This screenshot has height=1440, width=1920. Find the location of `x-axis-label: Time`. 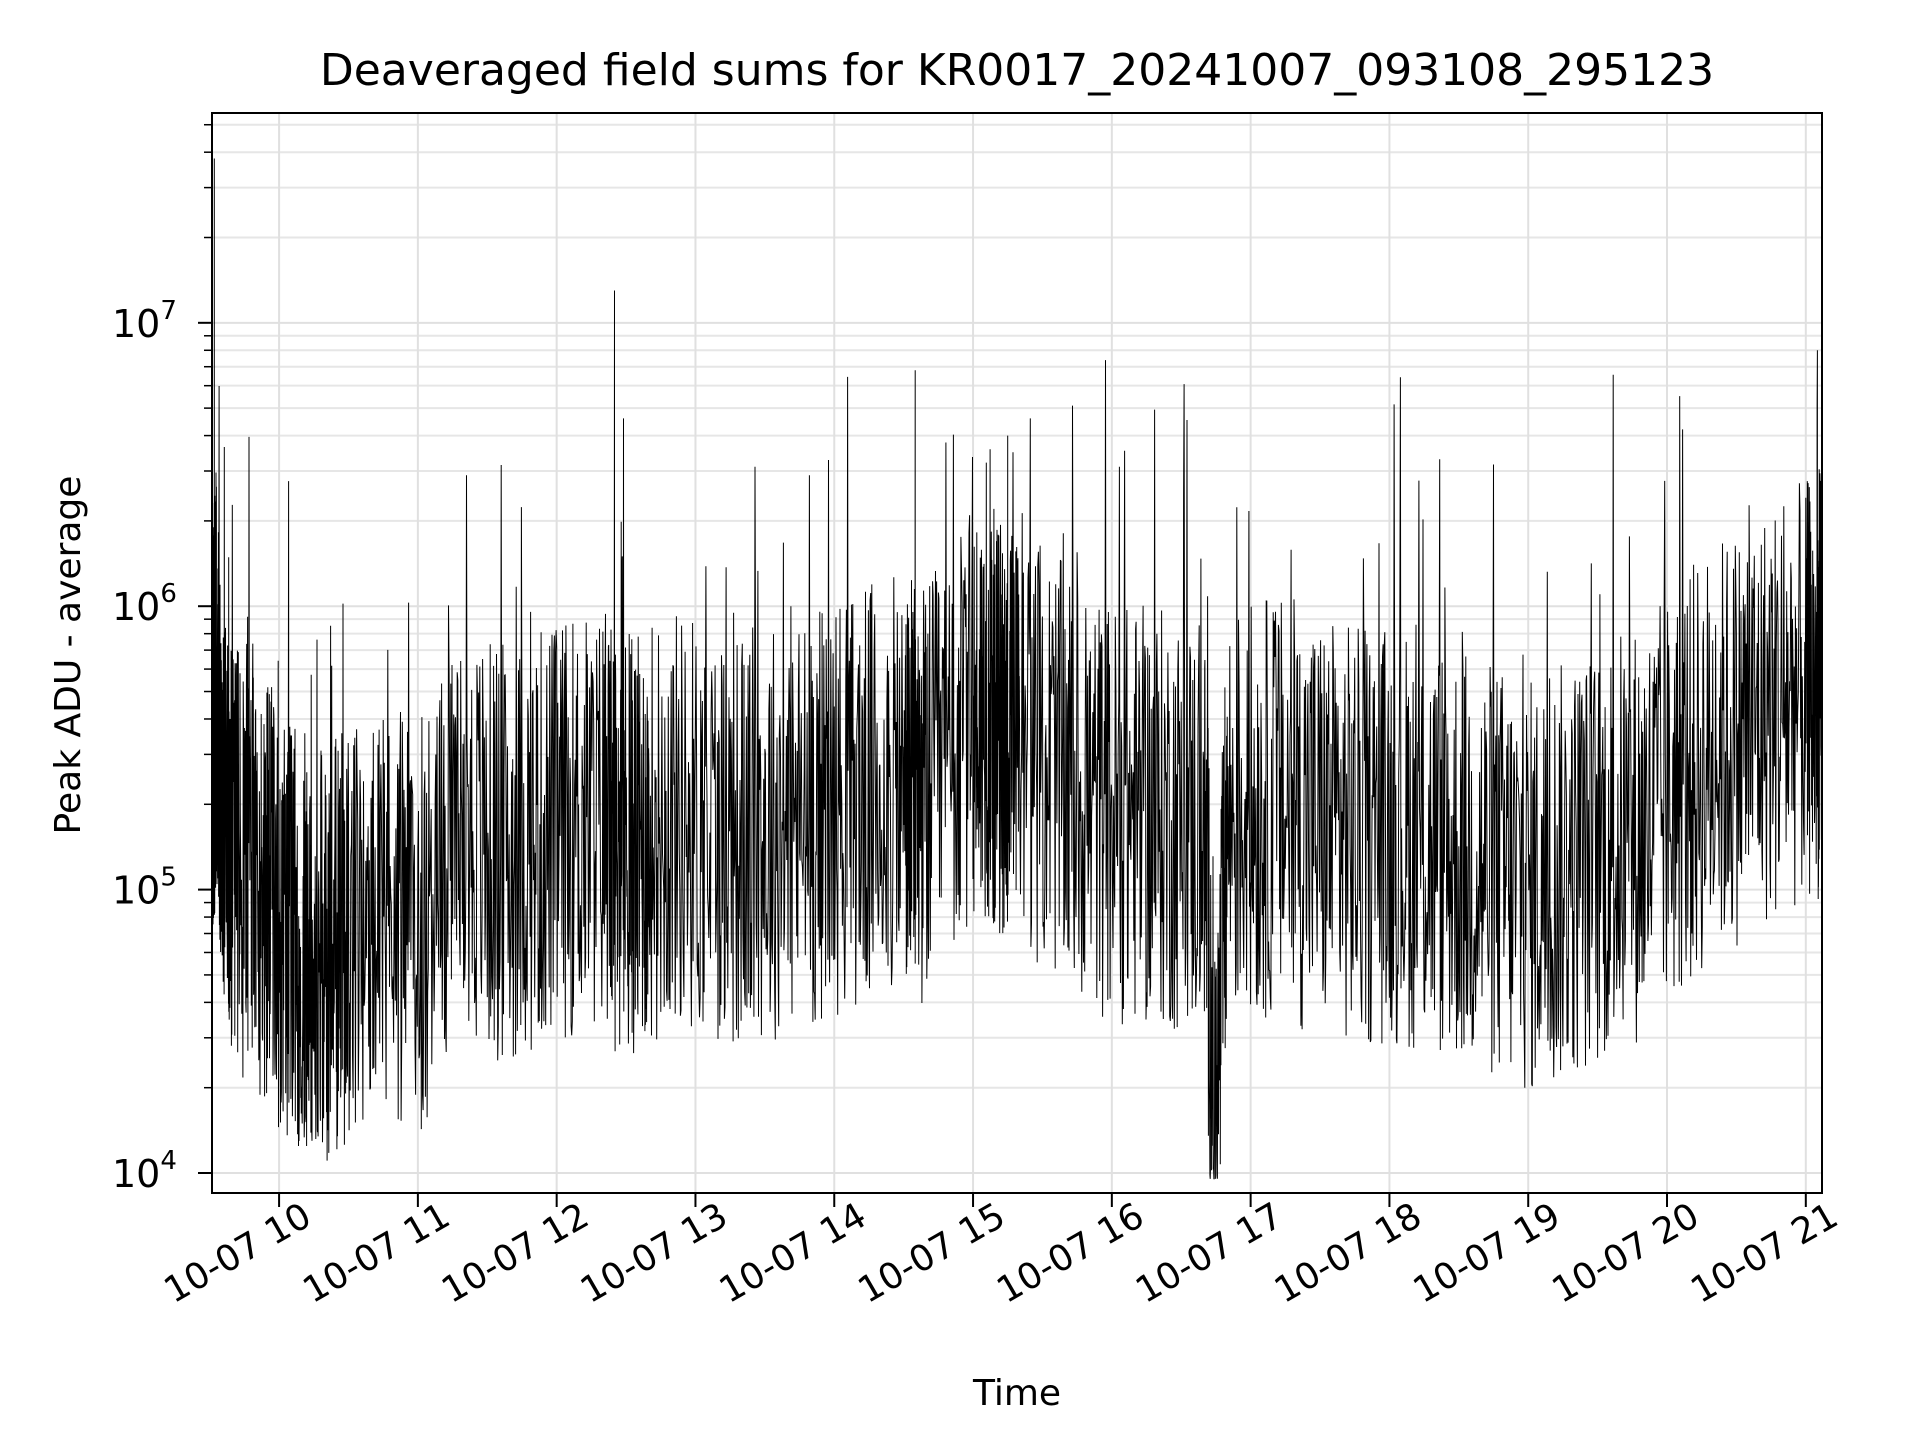

x-axis-label: Time is located at coordinates (1016, 1393).